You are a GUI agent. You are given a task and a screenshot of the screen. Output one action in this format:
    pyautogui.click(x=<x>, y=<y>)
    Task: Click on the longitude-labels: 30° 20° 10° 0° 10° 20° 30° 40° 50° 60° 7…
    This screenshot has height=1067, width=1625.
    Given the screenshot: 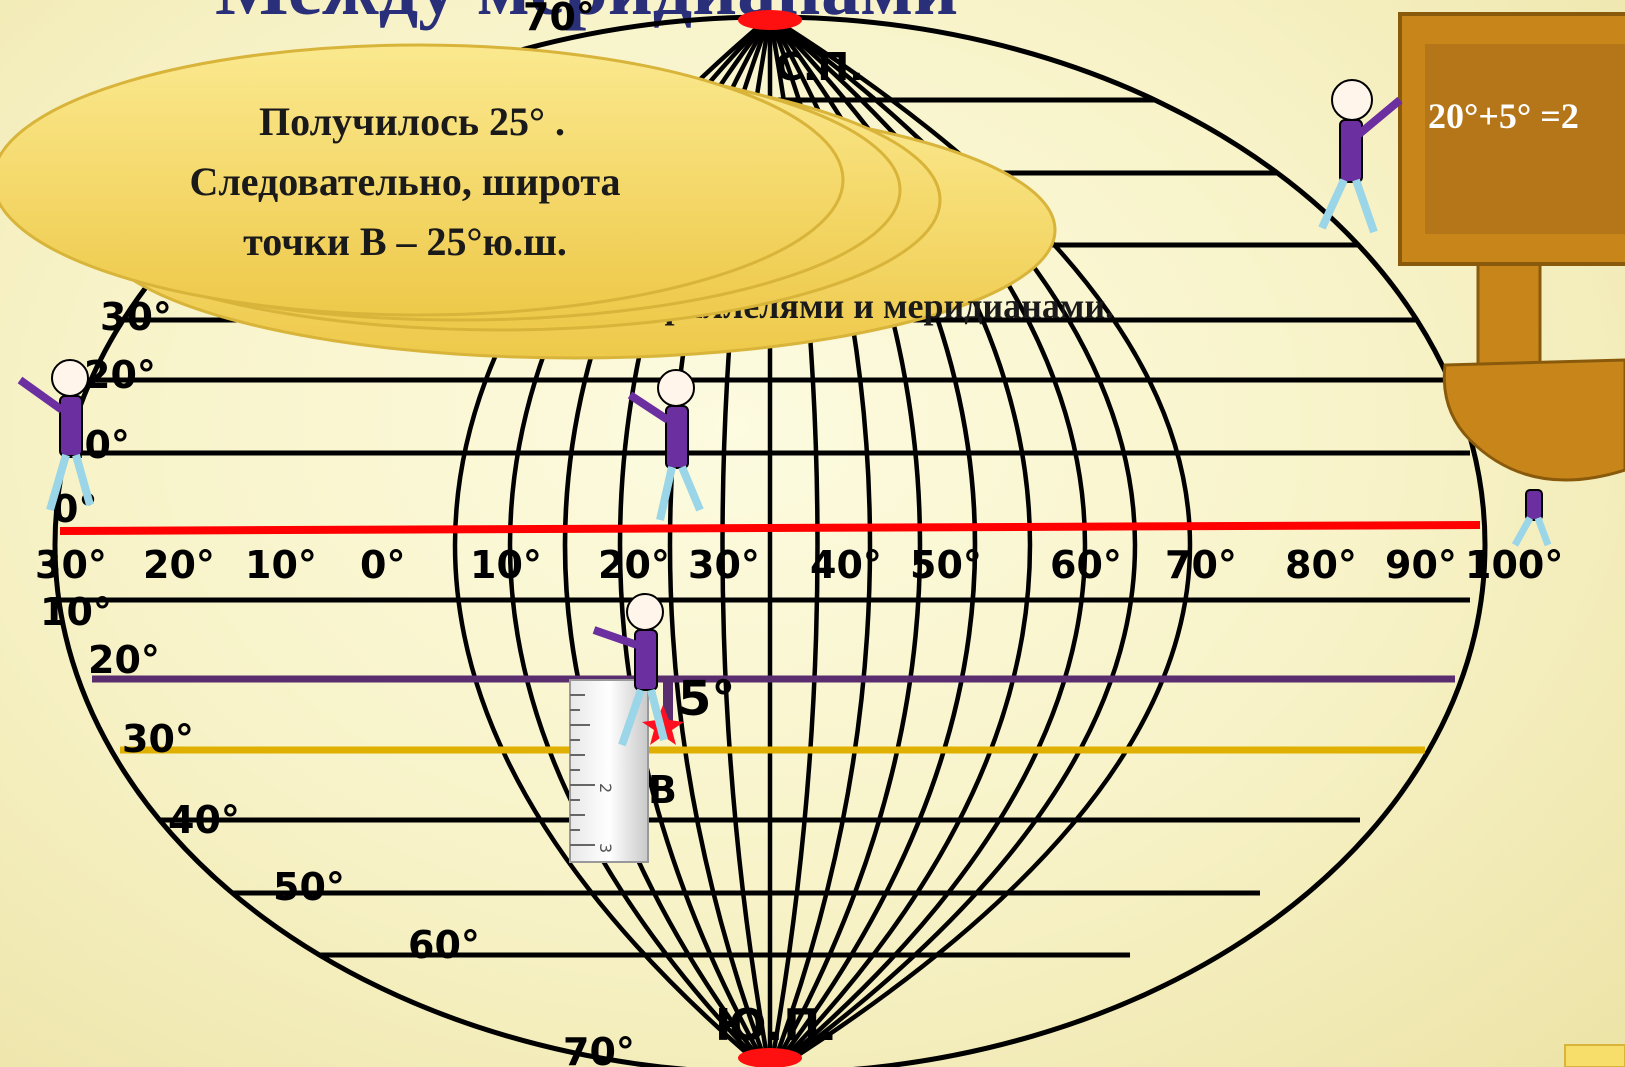 What is the action you would take?
    pyautogui.click(x=799, y=565)
    